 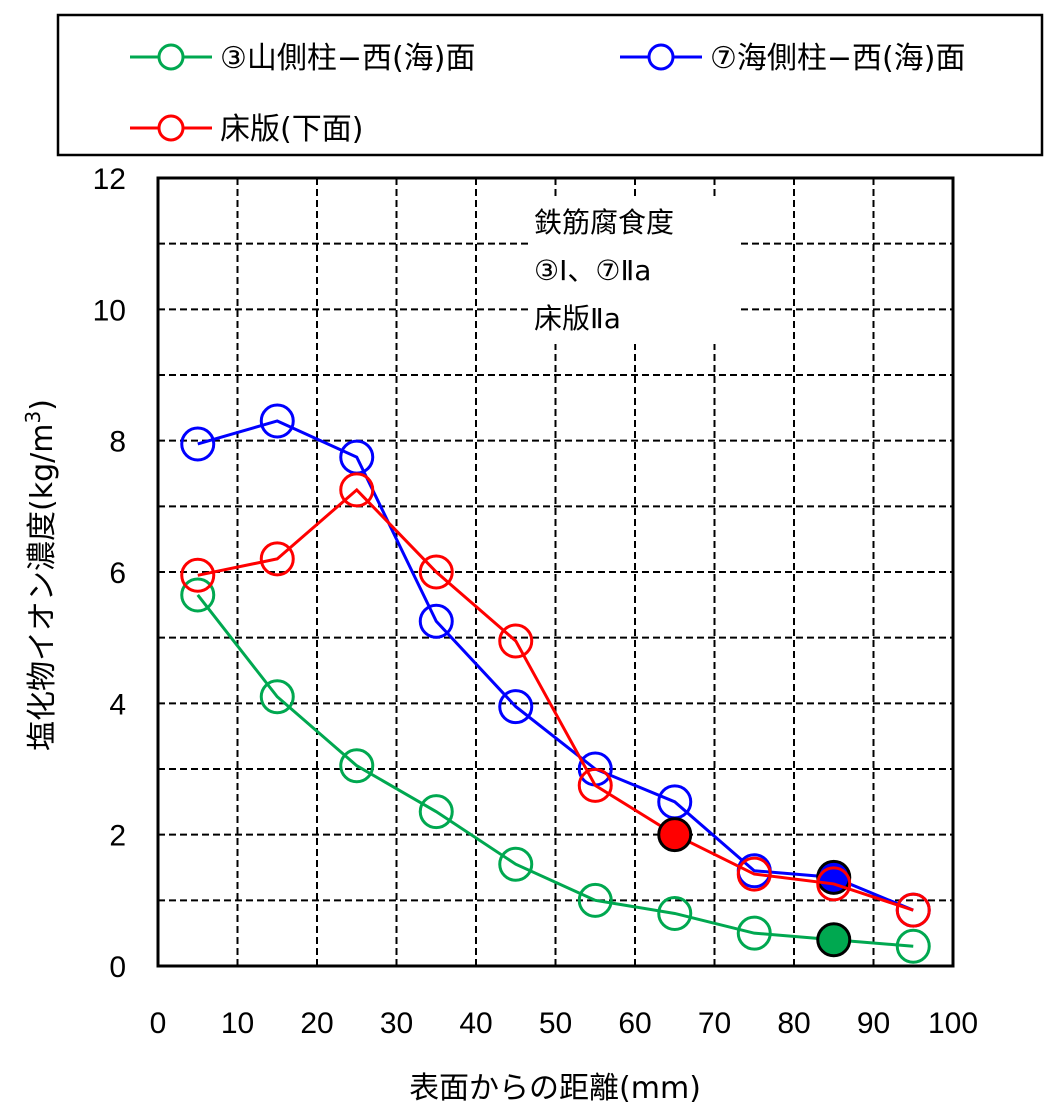 I want to click on annotation: 鉄筋腐食度 ③Ⅰ、⑦Ⅱa 床版Ⅱa, so click(x=633, y=270).